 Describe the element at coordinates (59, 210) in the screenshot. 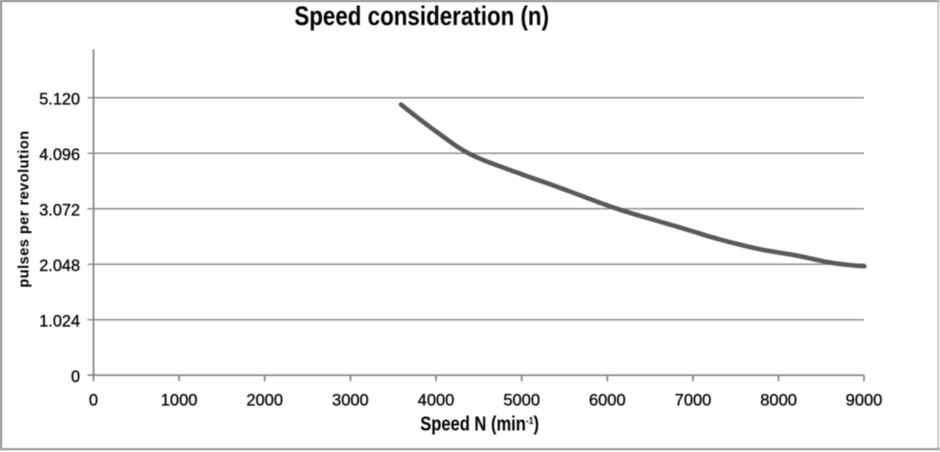

I see `svg-text: 3.072` at that location.